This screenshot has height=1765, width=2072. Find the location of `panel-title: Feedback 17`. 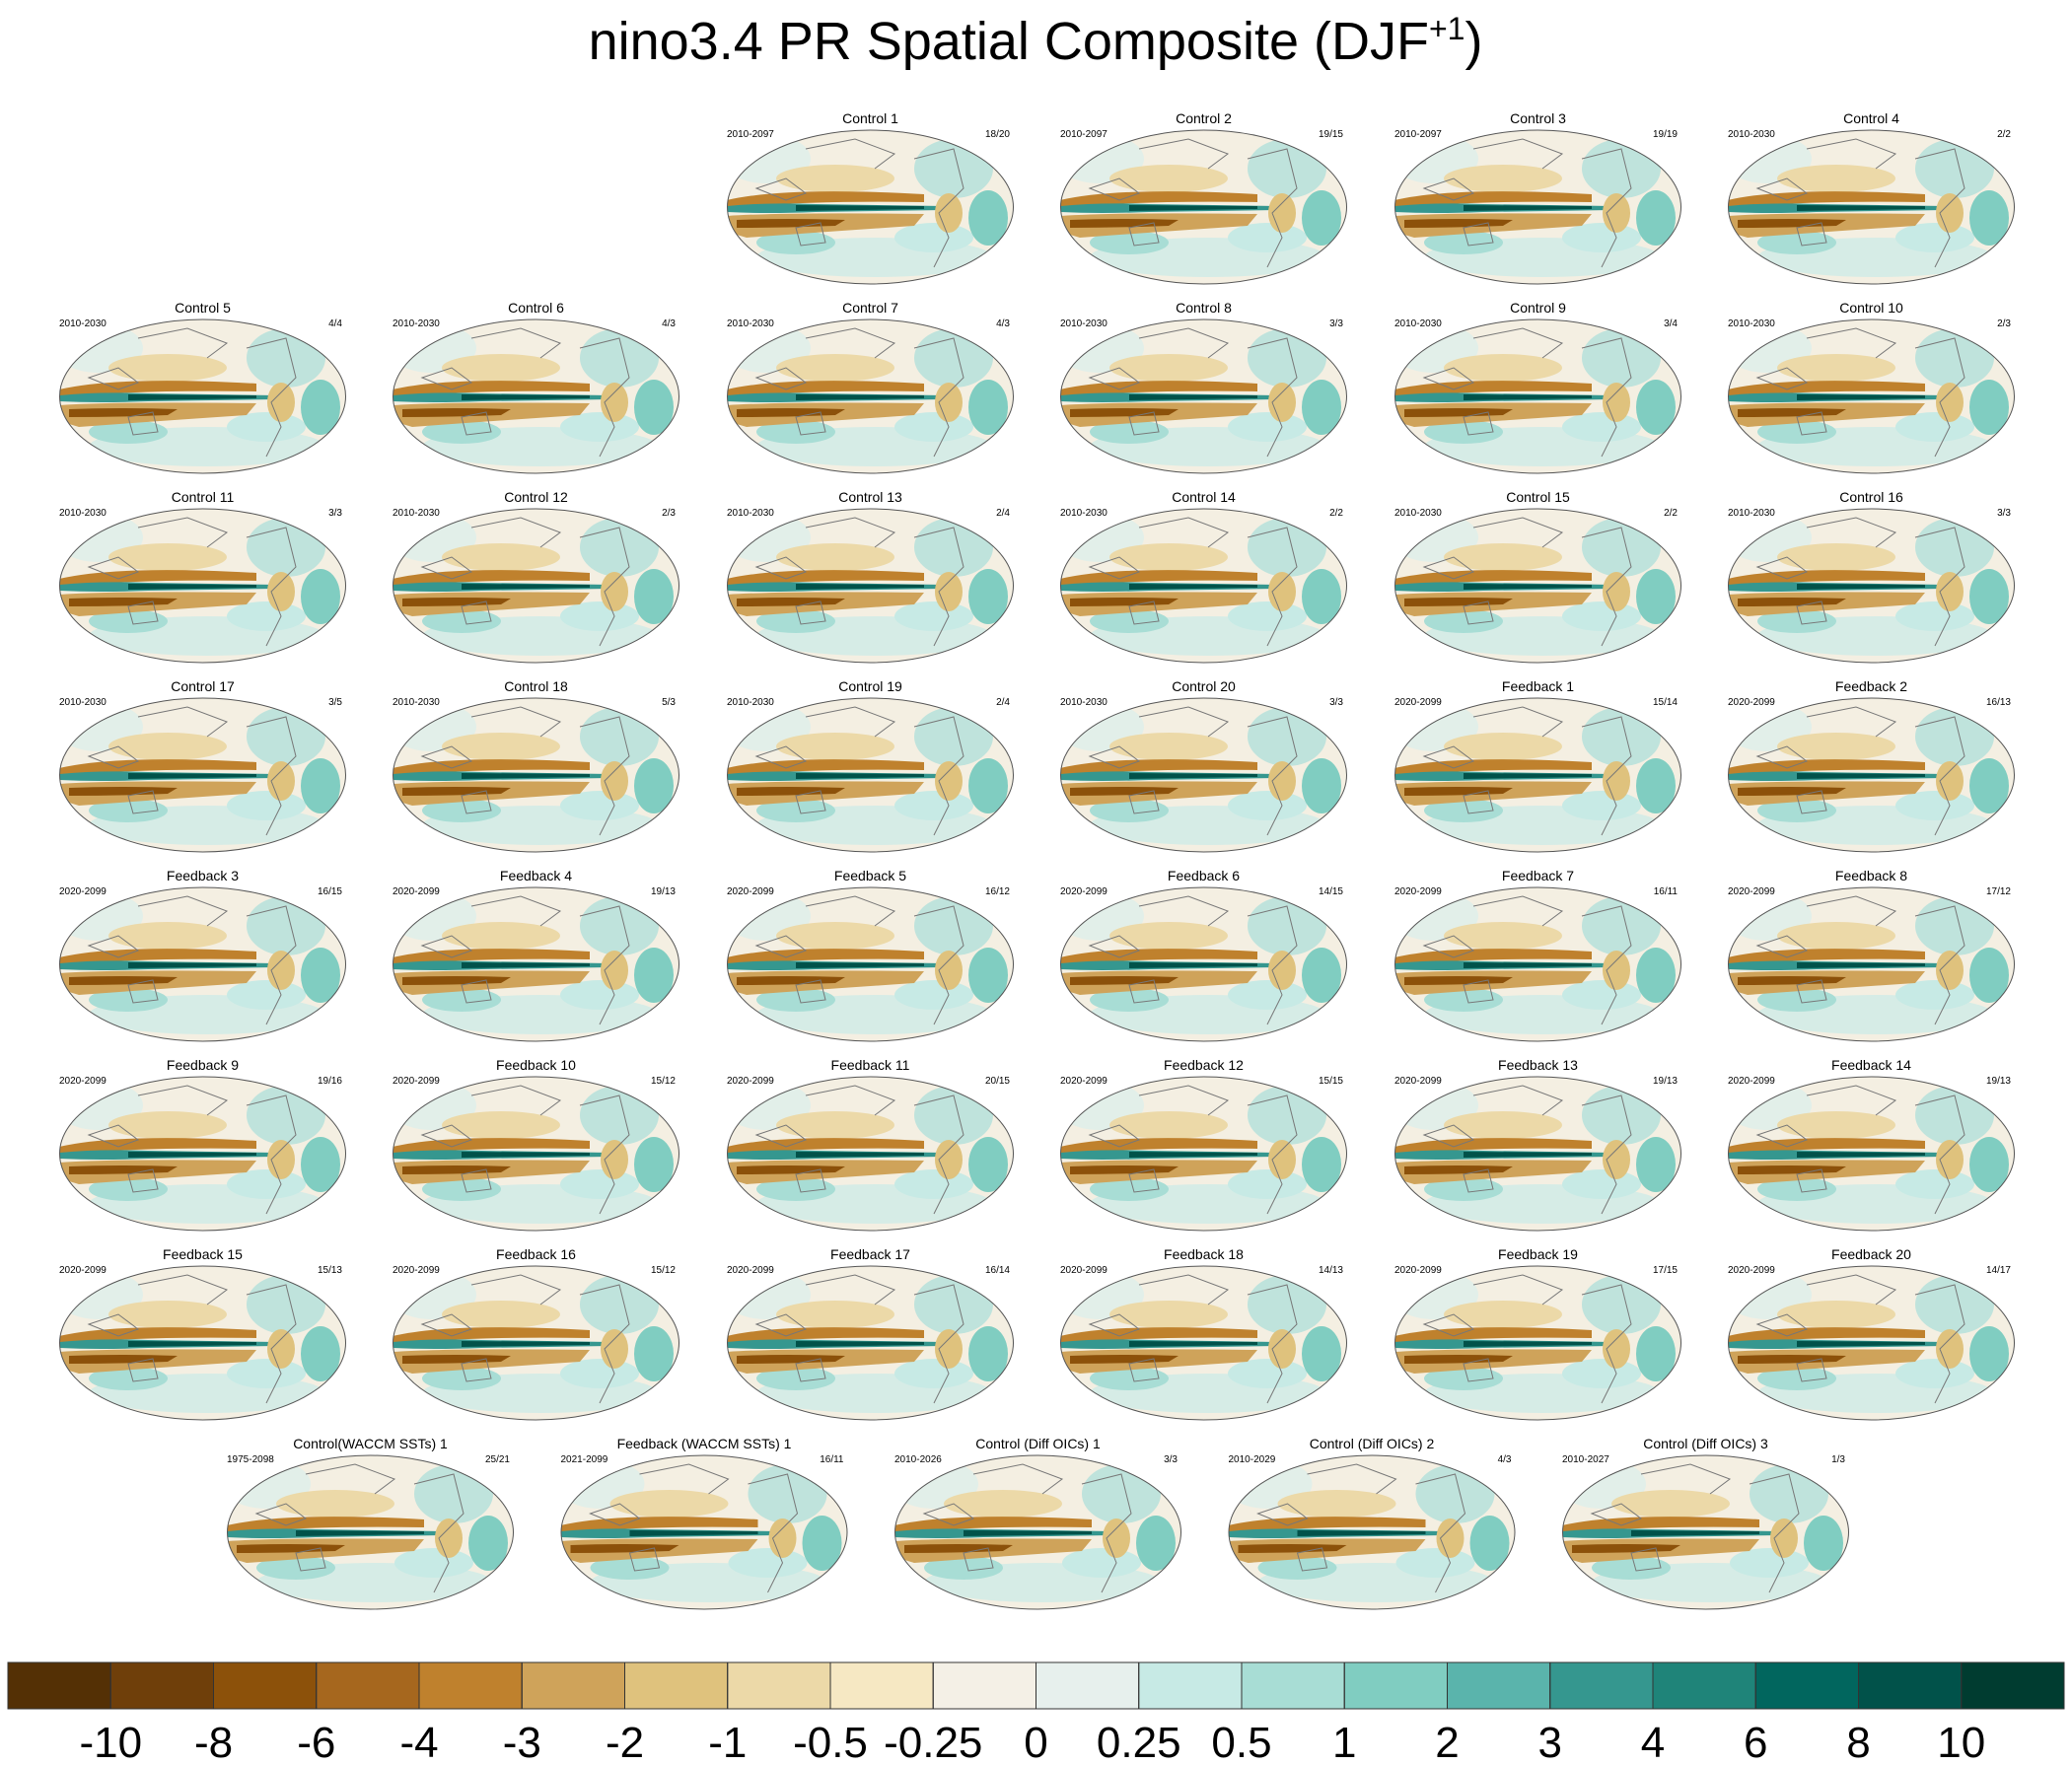

panel-title: Feedback 17 is located at coordinates (870, 1254).